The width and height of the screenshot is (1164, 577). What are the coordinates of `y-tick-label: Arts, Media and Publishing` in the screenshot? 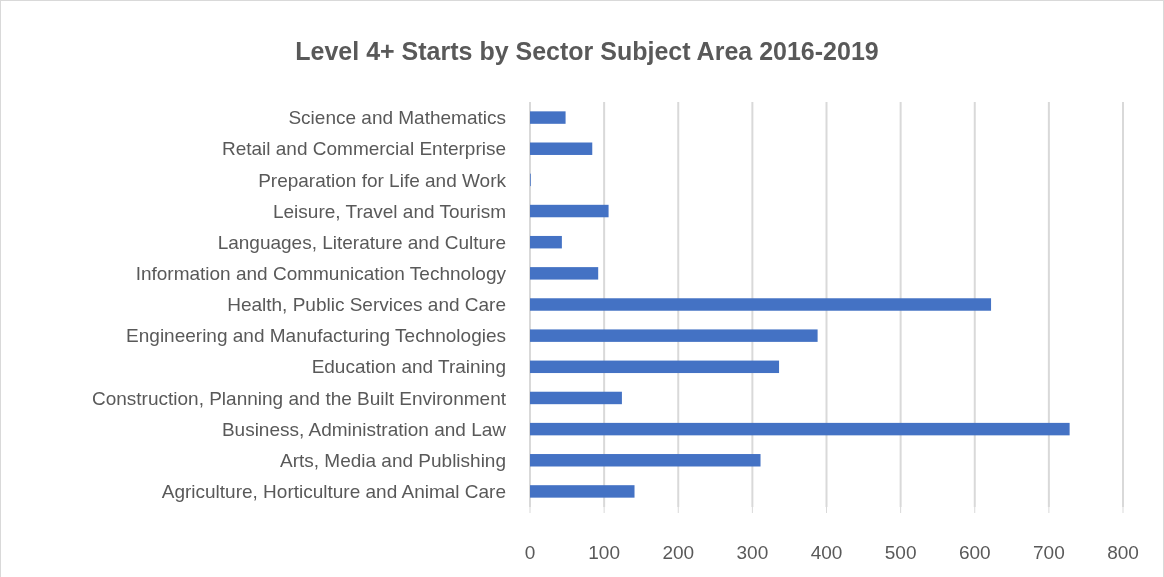 It's located at (392, 460).